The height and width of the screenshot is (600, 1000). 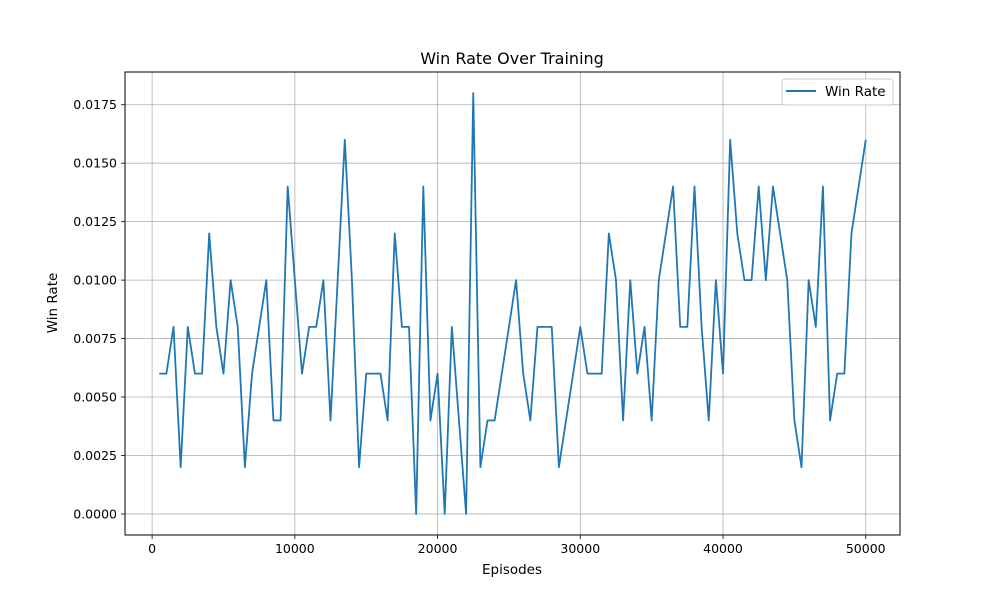 What do you see at coordinates (95, 104) in the screenshot?
I see `y-tick-label: 0.0175` at bounding box center [95, 104].